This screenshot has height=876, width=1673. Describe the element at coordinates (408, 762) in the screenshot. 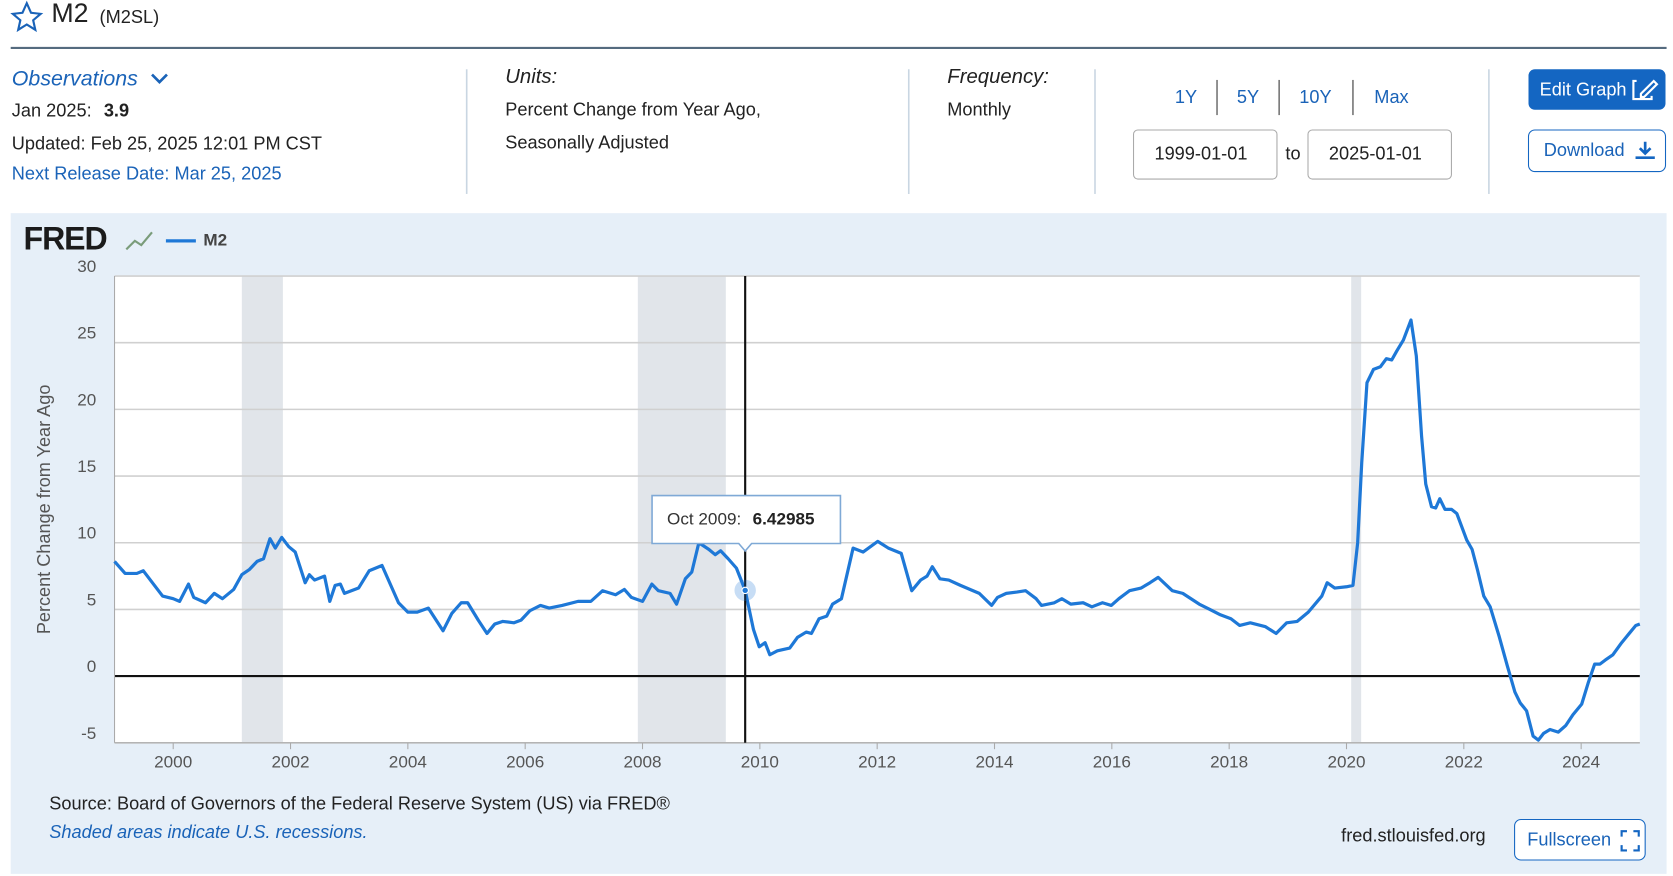

I see `x-tick-label: 2004` at that location.